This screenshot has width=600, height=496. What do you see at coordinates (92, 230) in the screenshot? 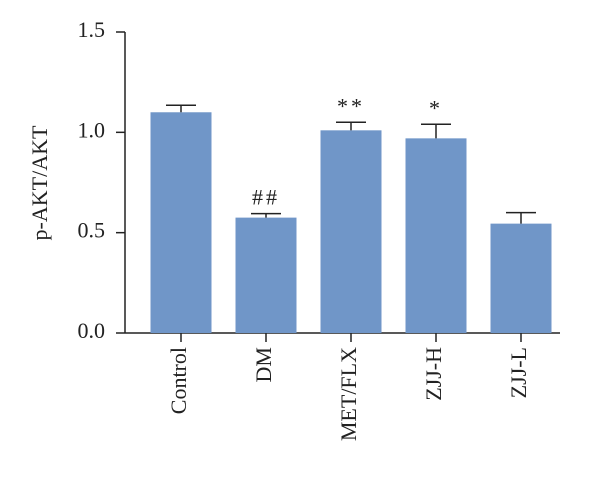
I see `y-tick-label: 0.5` at bounding box center [92, 230].